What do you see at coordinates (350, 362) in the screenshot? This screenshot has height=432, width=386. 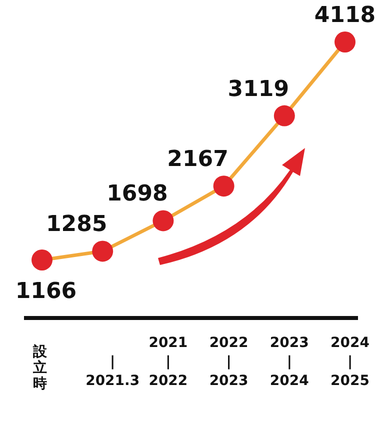 I see `x-tick-label: 2024 | 2025` at bounding box center [350, 362].